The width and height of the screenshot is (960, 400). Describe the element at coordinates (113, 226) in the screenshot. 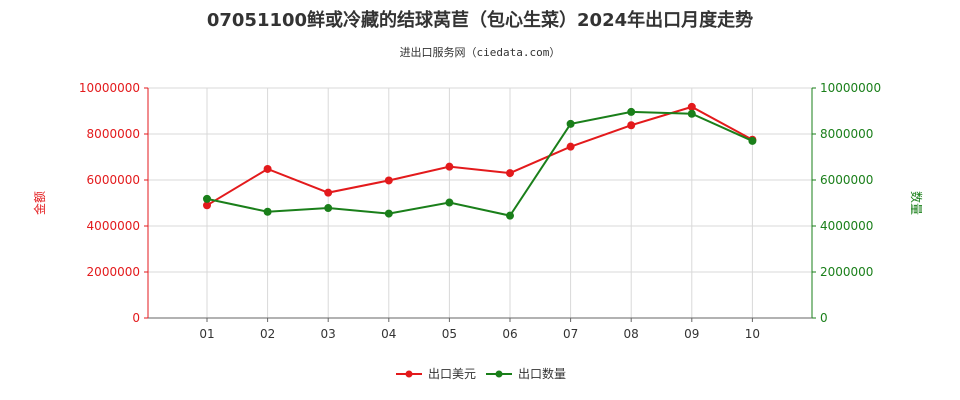

I see `left-tick-label: 4000000` at that location.